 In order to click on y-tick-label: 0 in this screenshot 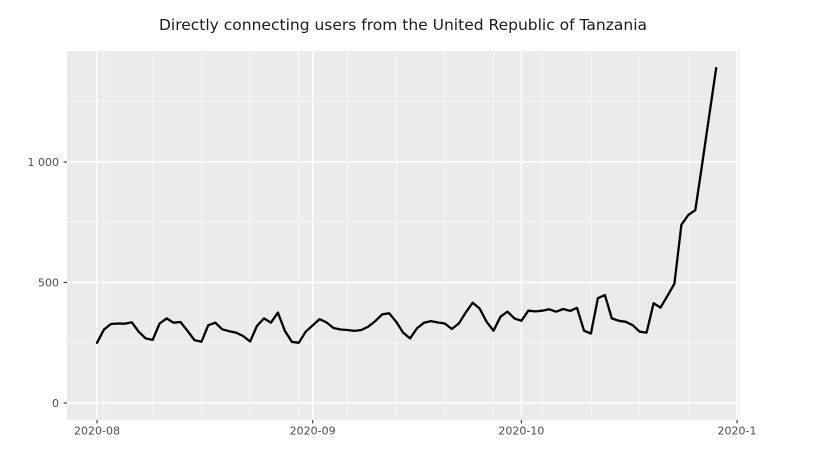, I will do `click(55, 403)`.